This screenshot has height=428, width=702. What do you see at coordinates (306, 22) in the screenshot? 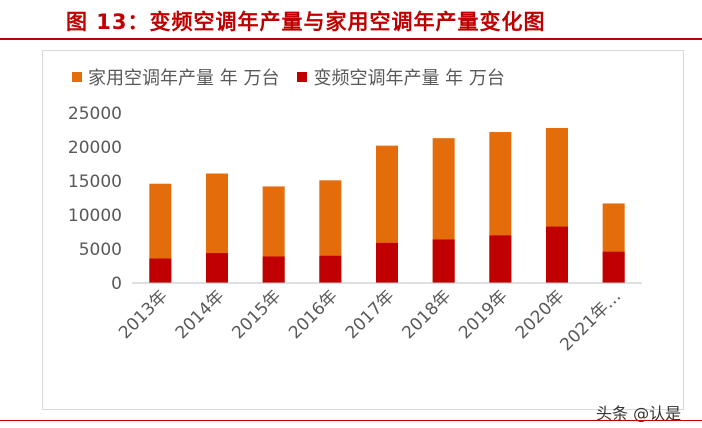
I see `chart-title: 图 13：变频空调年产量与家用空调年产量变化图` at bounding box center [306, 22].